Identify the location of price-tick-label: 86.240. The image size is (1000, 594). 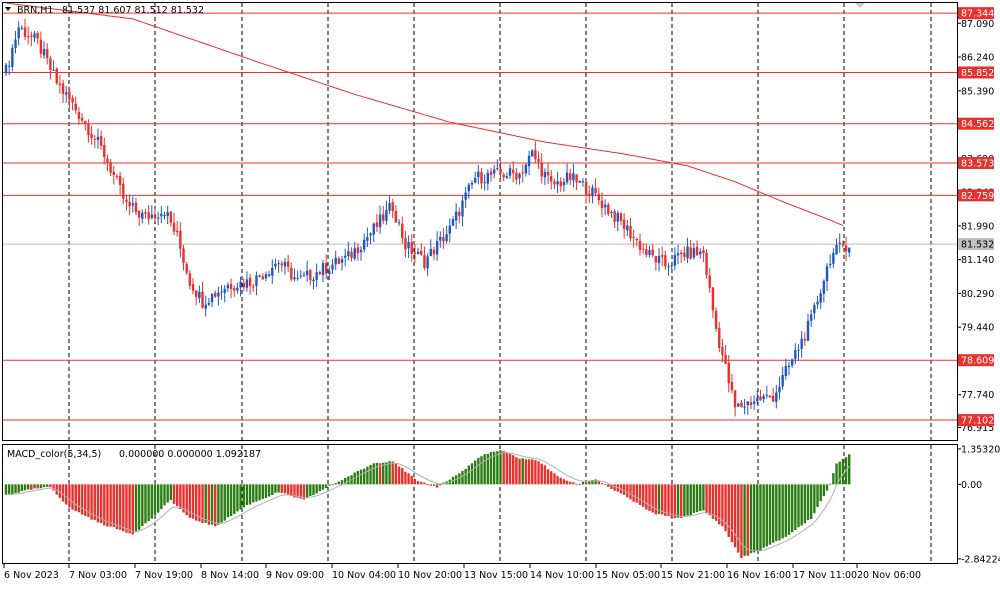
(977, 58).